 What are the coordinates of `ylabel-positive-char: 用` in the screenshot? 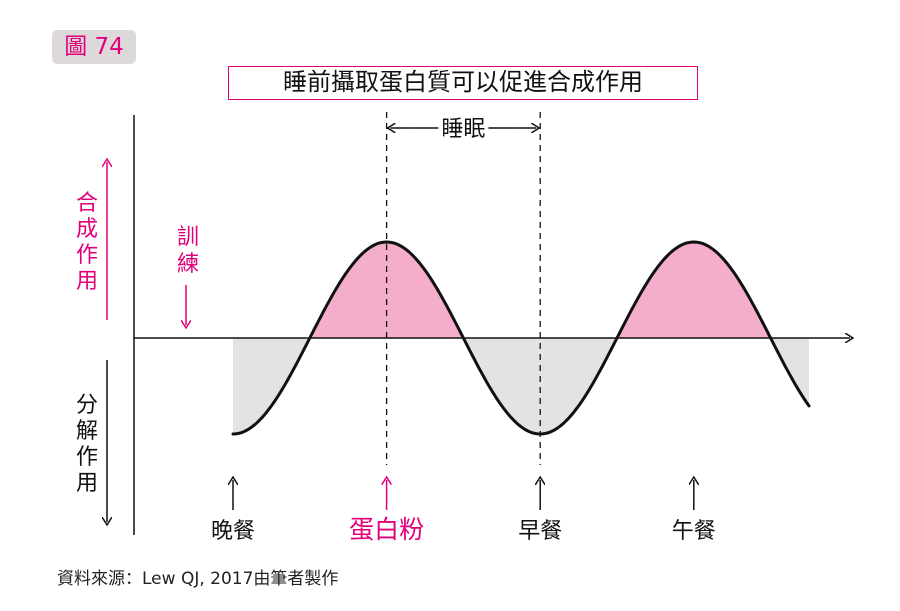 It's located at (87, 281).